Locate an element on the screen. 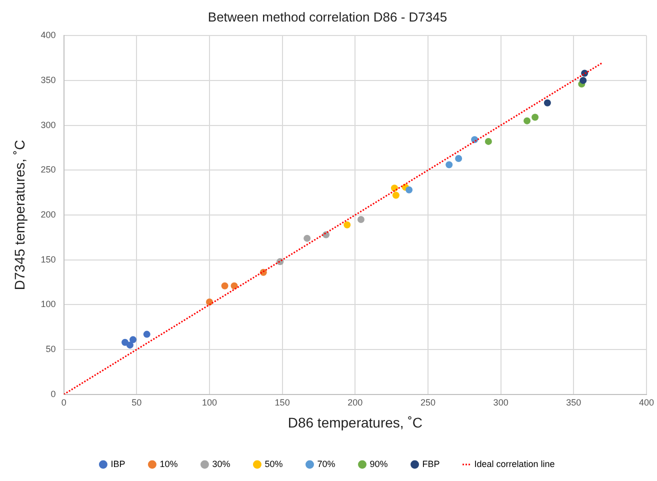 The image size is (657, 481). y-tick-label: 400 is located at coordinates (48, 35).